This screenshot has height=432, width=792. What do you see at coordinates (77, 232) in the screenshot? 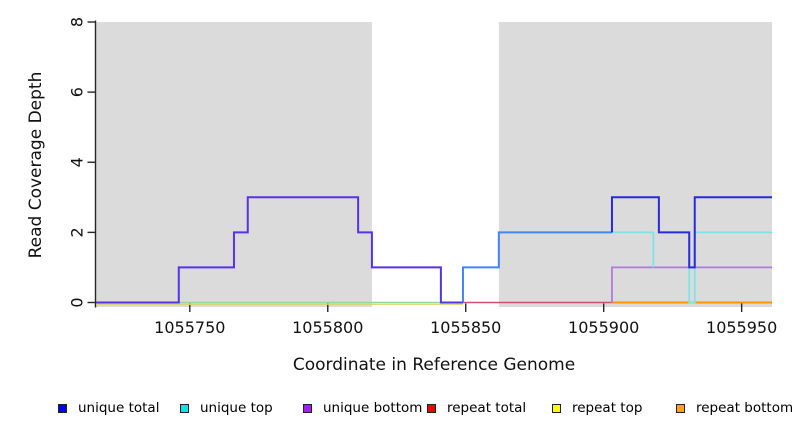
I see `y-tick-label: 2` at bounding box center [77, 232].